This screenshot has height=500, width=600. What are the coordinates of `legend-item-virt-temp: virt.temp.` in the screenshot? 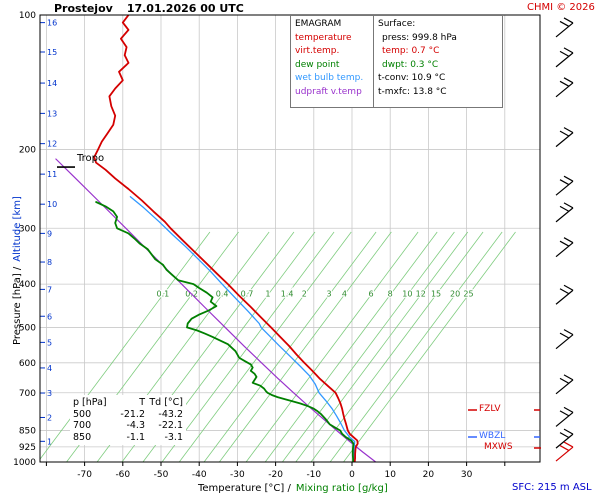 It's located at (317, 51).